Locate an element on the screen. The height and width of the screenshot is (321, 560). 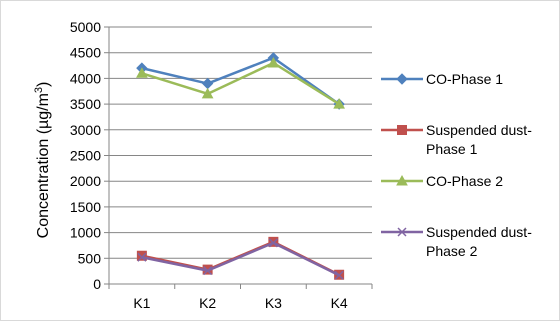
legend-item: Suspended dust- Phase 2 is located at coordinates (456, 241).